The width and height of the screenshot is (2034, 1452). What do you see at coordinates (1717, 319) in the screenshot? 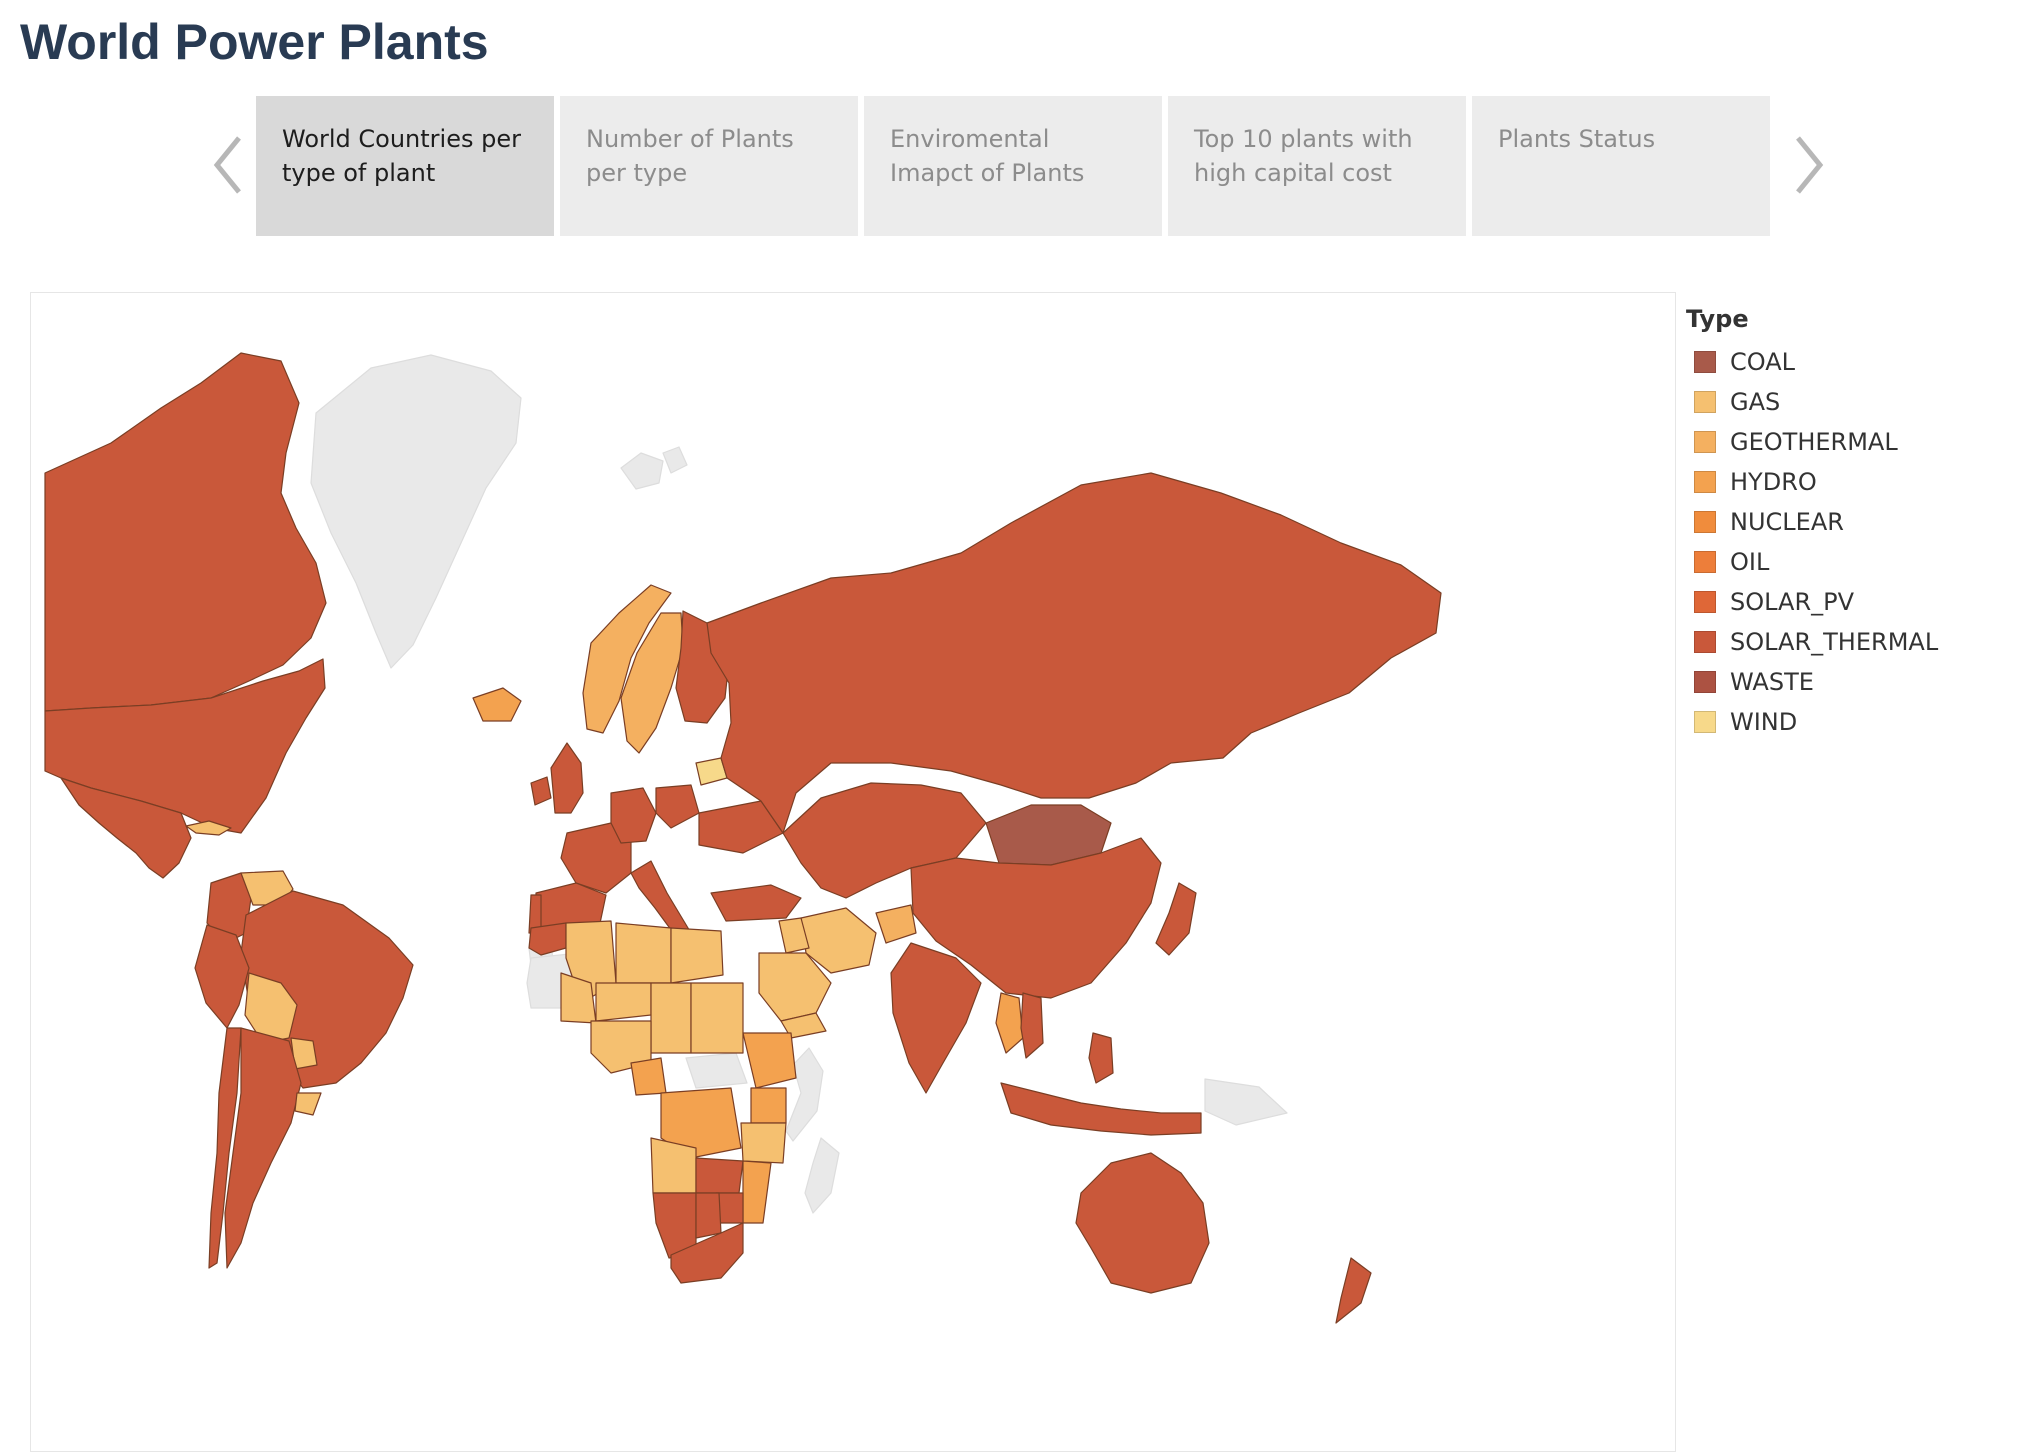
I see `legend-title: Type` at bounding box center [1717, 319].